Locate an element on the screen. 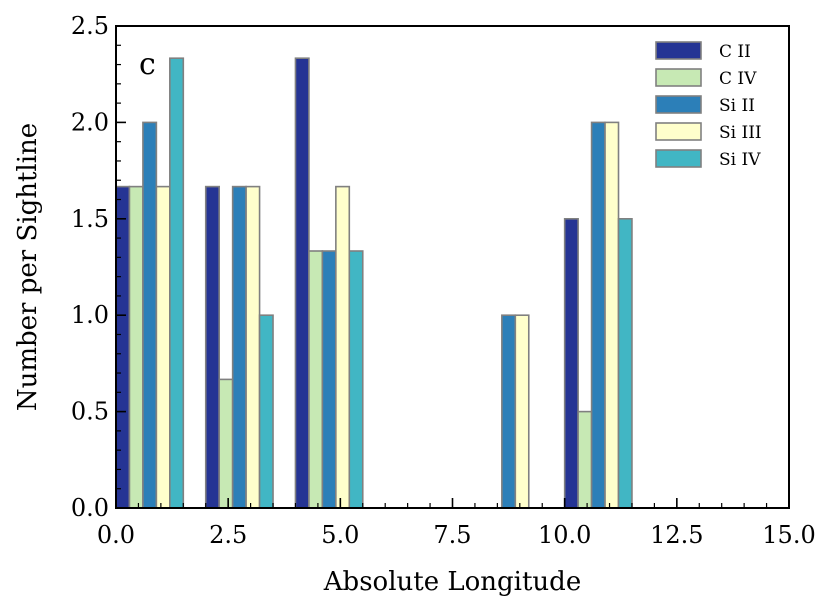  y-tick-label: 0.0 is located at coordinates (90, 508).